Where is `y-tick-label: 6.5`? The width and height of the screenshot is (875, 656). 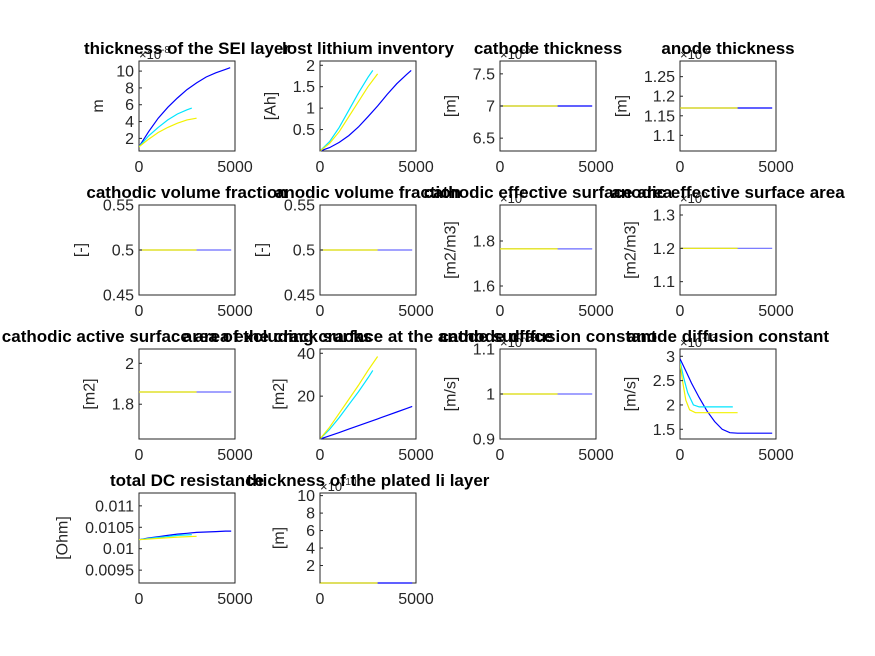 y-tick-label: 6.5 is located at coordinates (484, 139).